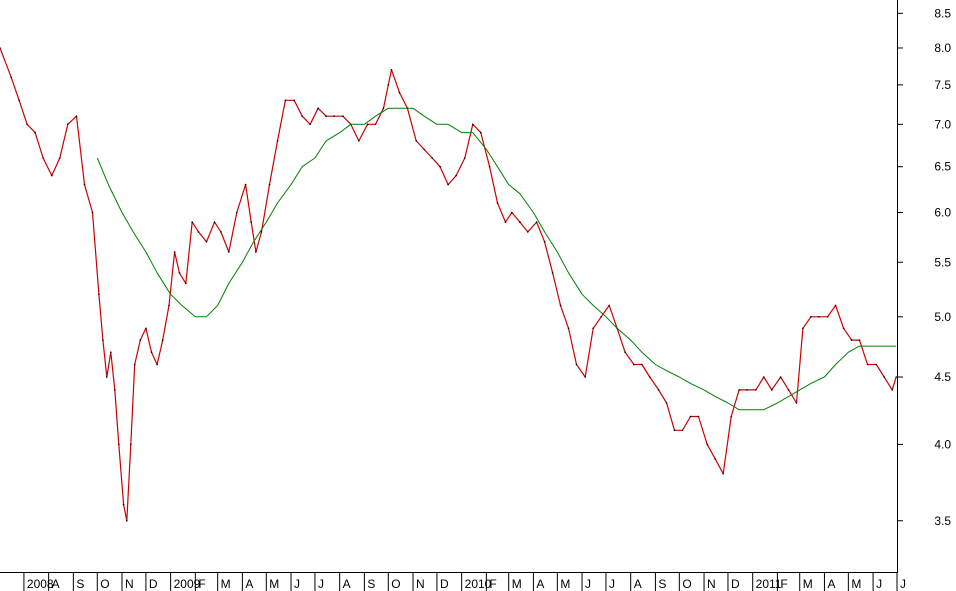 The image size is (956, 591). What do you see at coordinates (942, 124) in the screenshot?
I see `y-tick-label: 7.0` at bounding box center [942, 124].